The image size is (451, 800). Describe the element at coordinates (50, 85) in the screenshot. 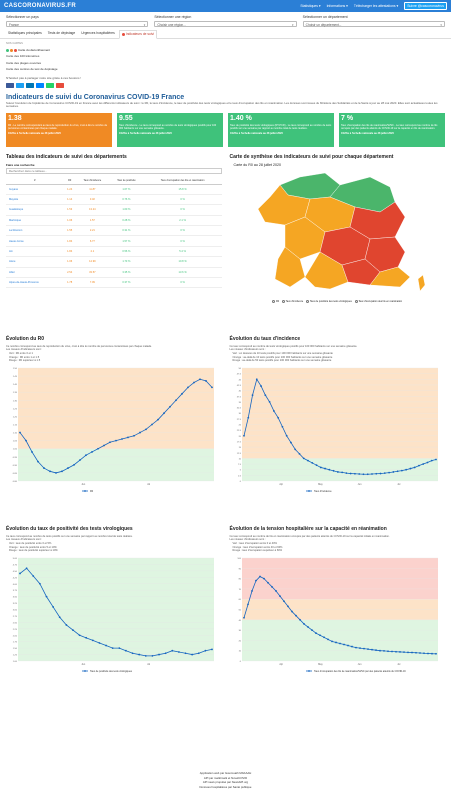

I see `whatsapp-share-icon` at that location.